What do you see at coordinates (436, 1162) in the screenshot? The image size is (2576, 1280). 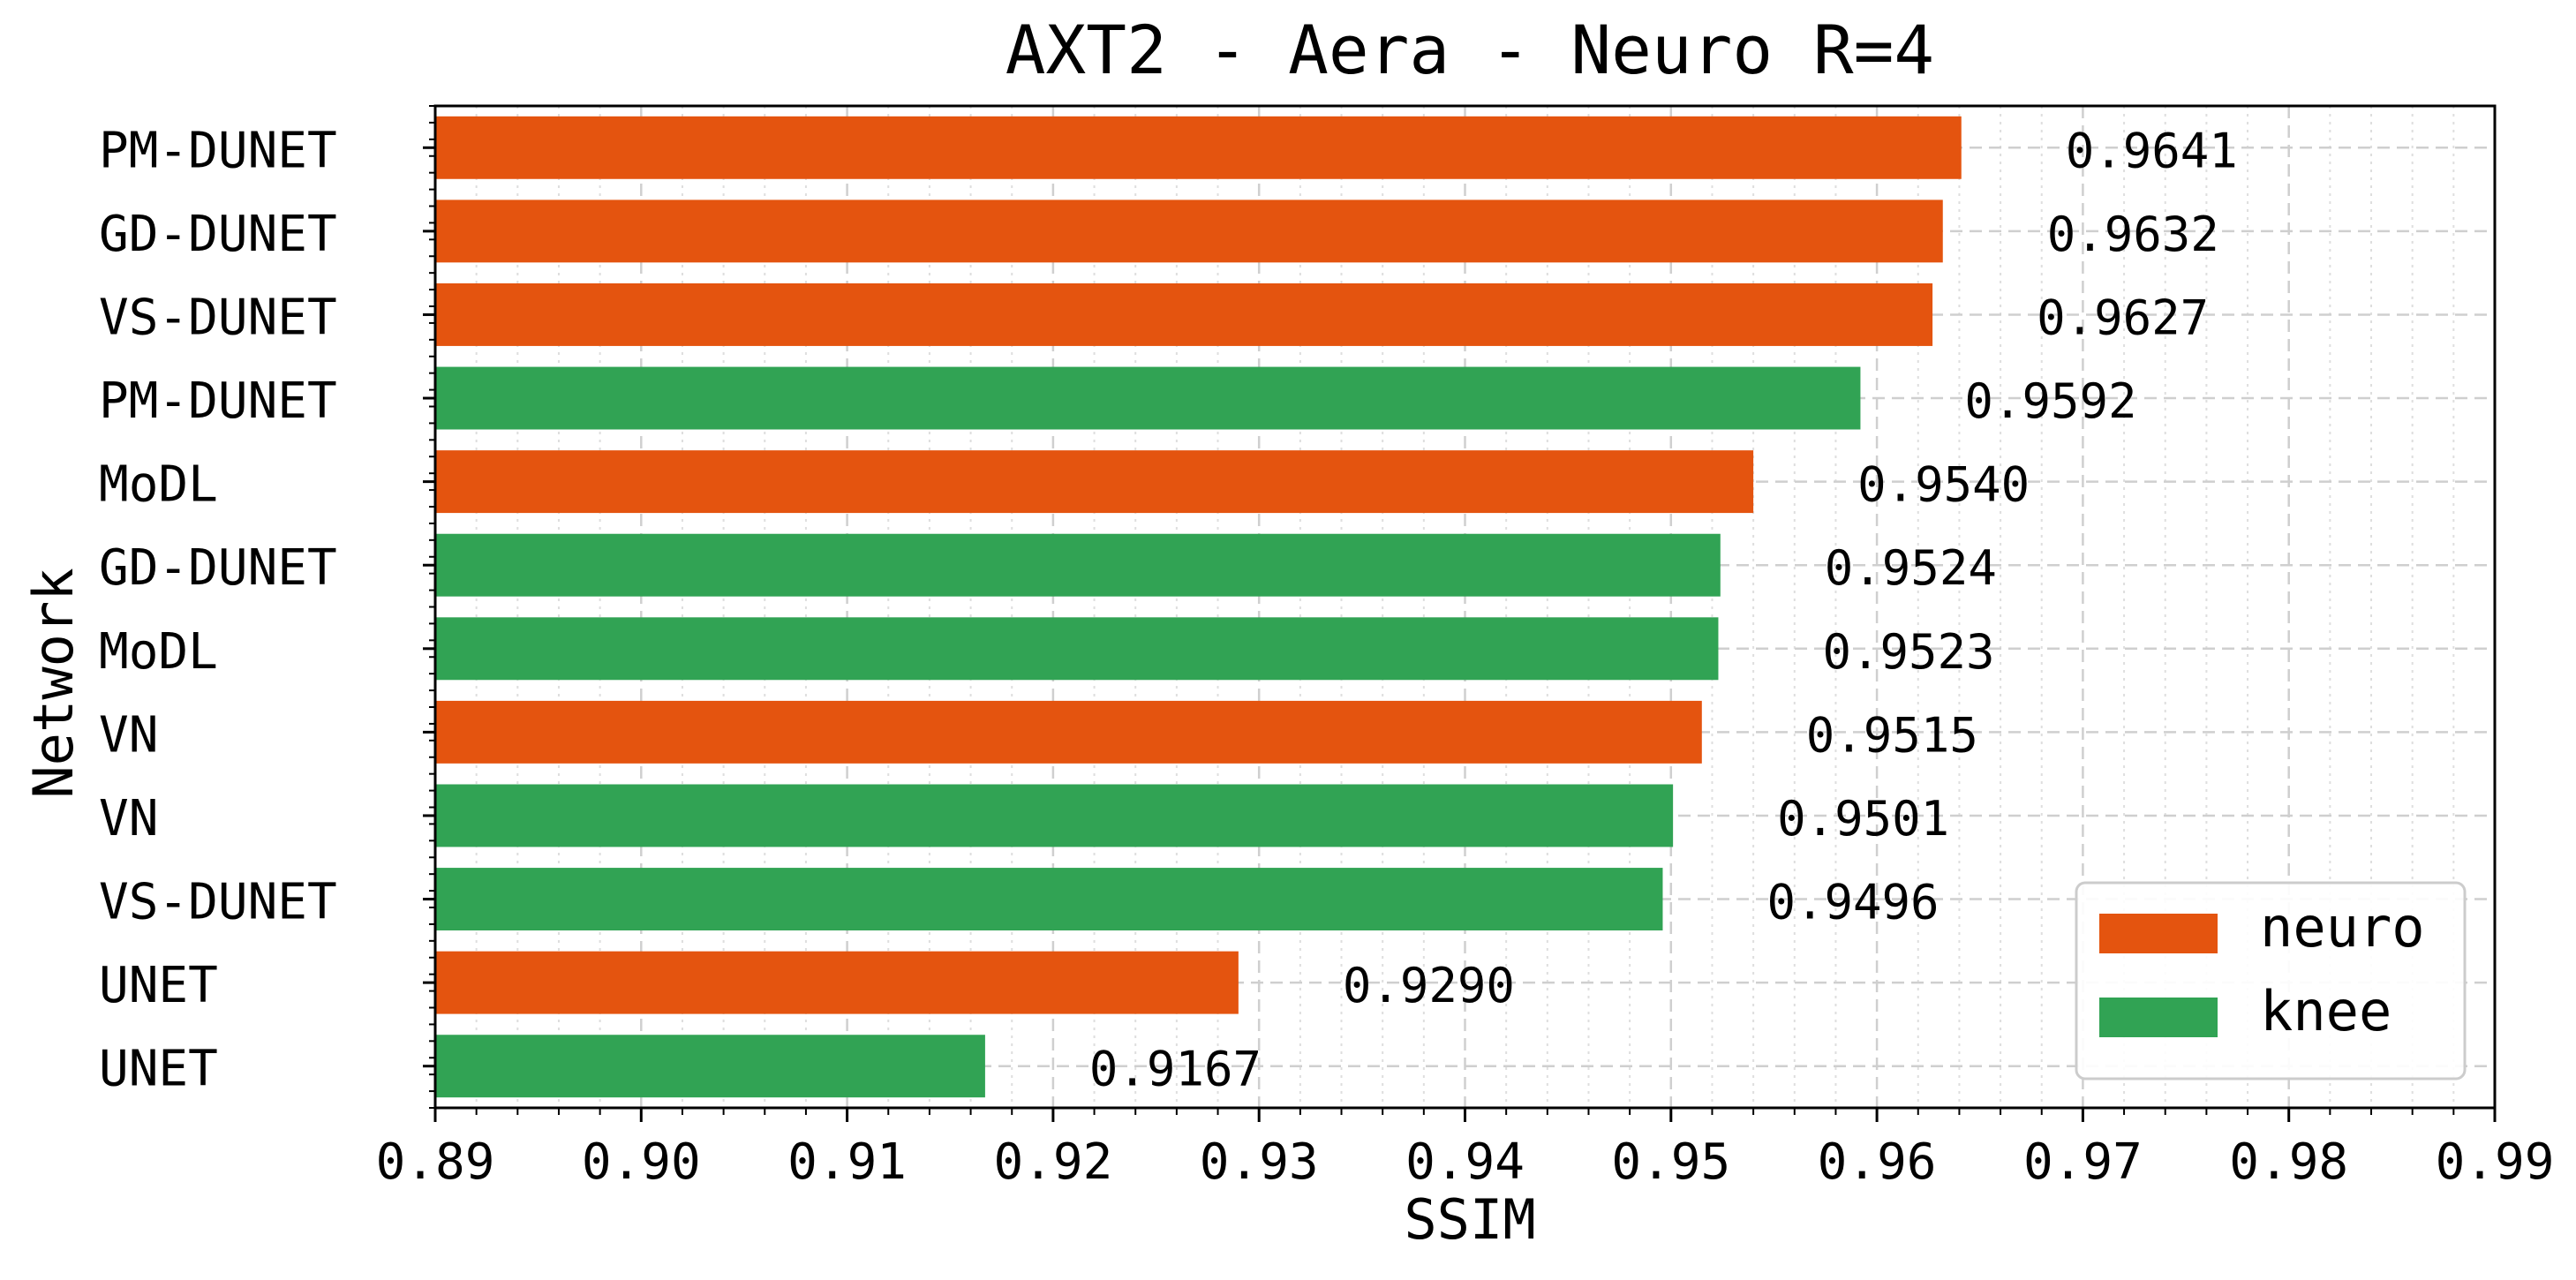 I see `x-tick-label: 0.89` at bounding box center [436, 1162].